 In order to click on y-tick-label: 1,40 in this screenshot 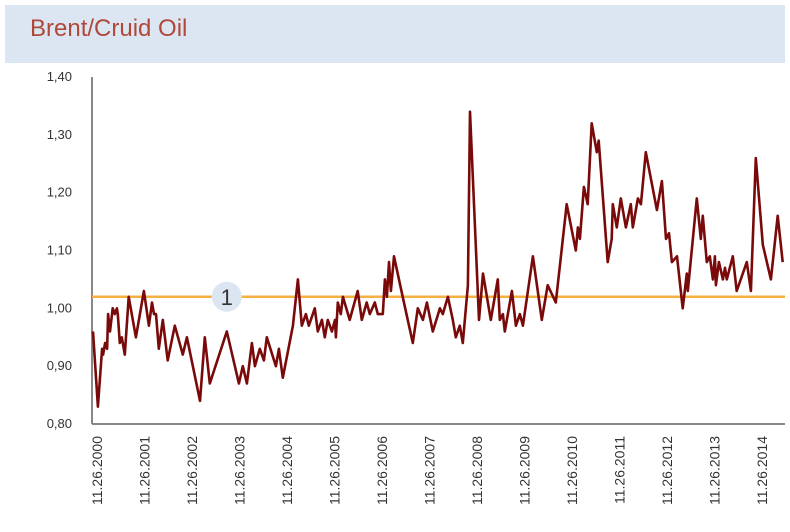, I will do `click(59, 76)`.